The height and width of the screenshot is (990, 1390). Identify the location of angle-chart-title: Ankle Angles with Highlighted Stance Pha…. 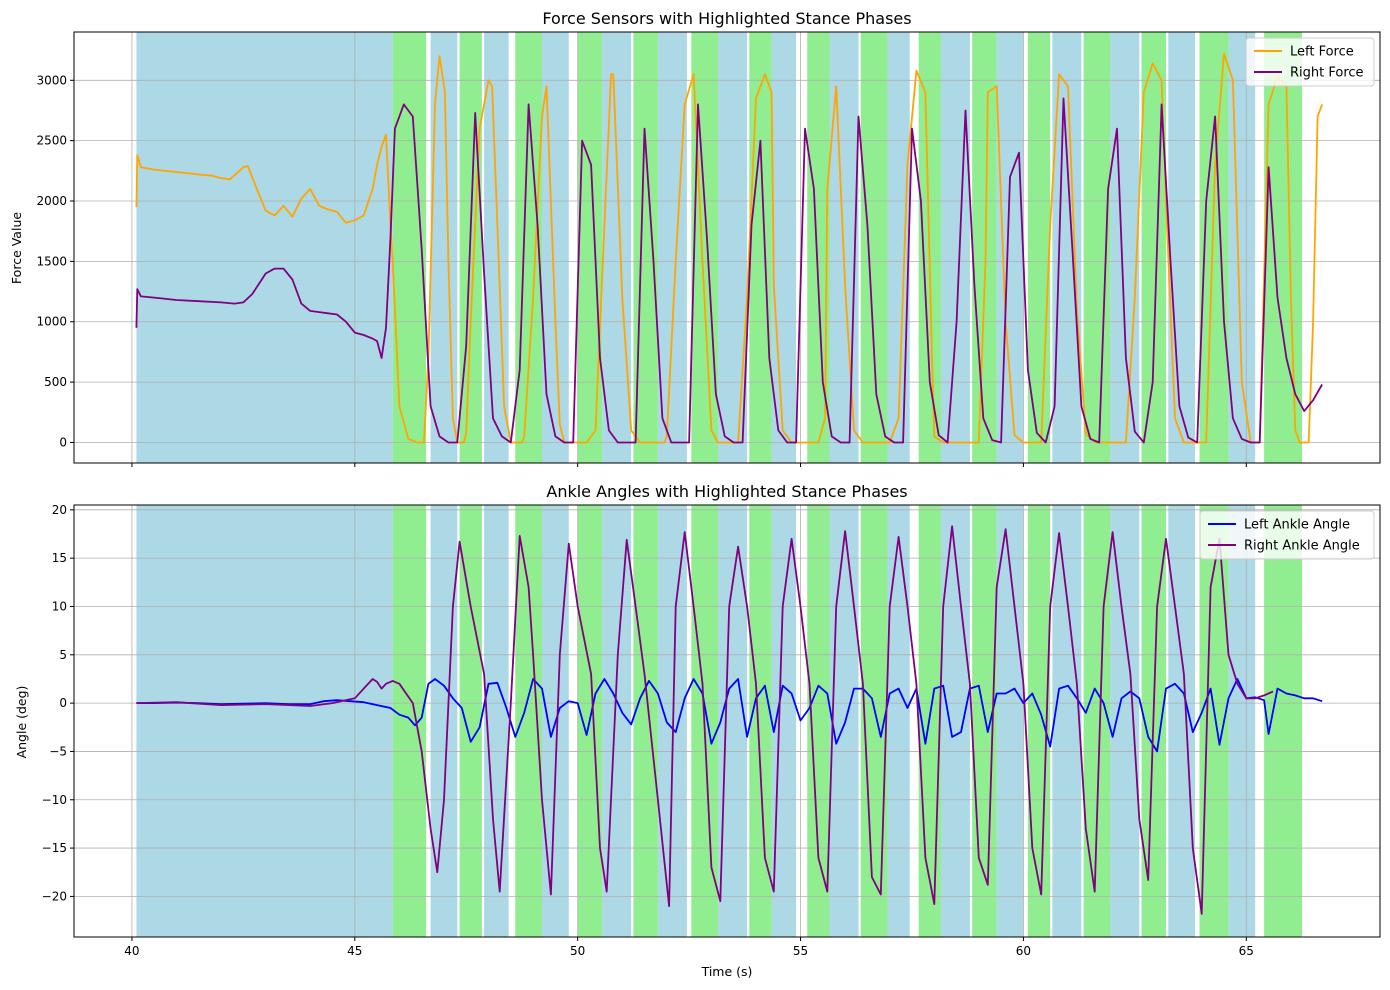
(726, 491).